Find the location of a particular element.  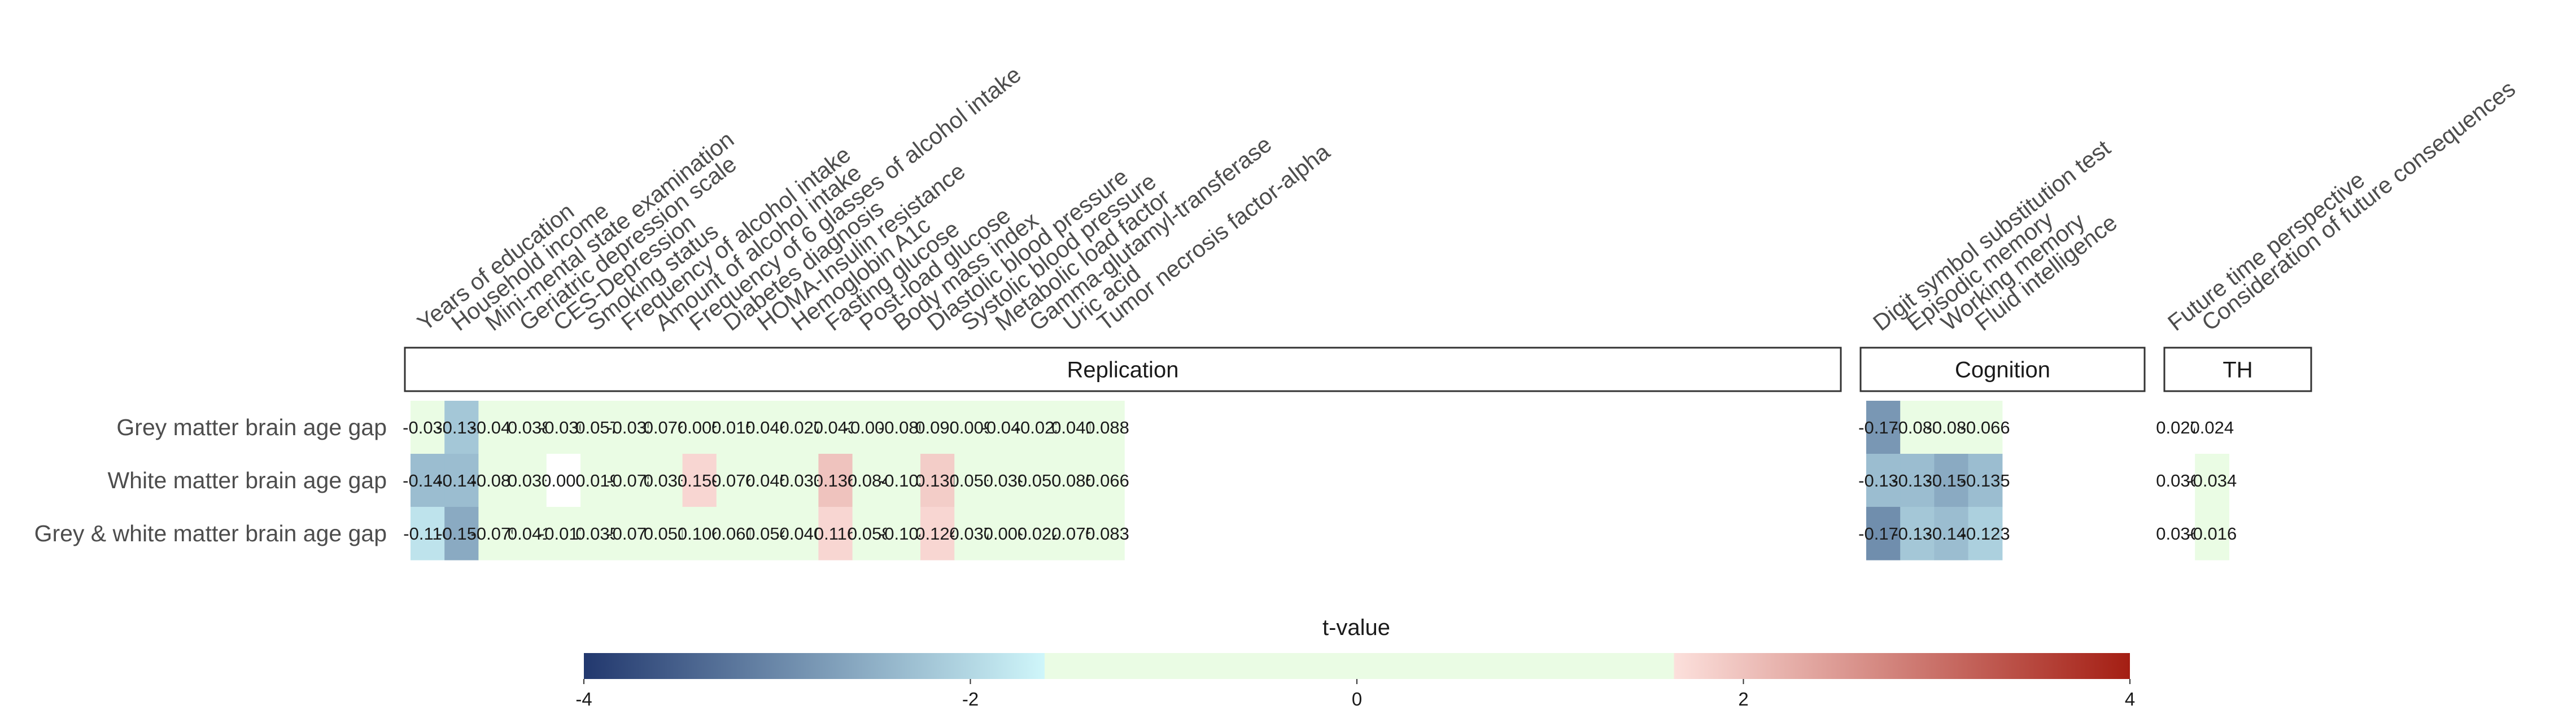

group-box-cognition is located at coordinates (2003, 369).